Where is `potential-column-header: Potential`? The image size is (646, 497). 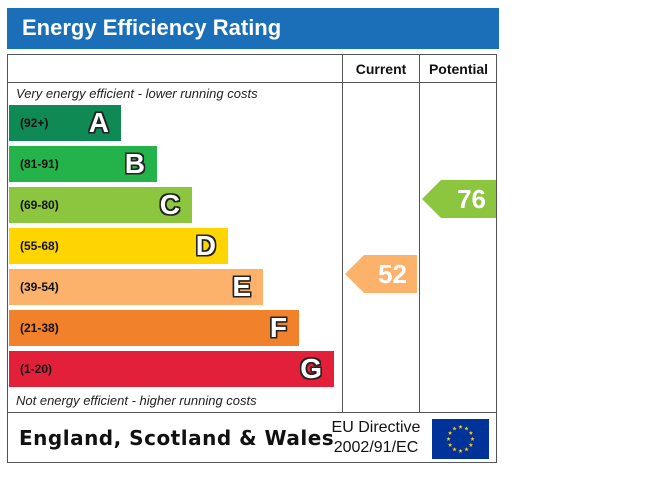
potential-column-header: Potential is located at coordinates (458, 69).